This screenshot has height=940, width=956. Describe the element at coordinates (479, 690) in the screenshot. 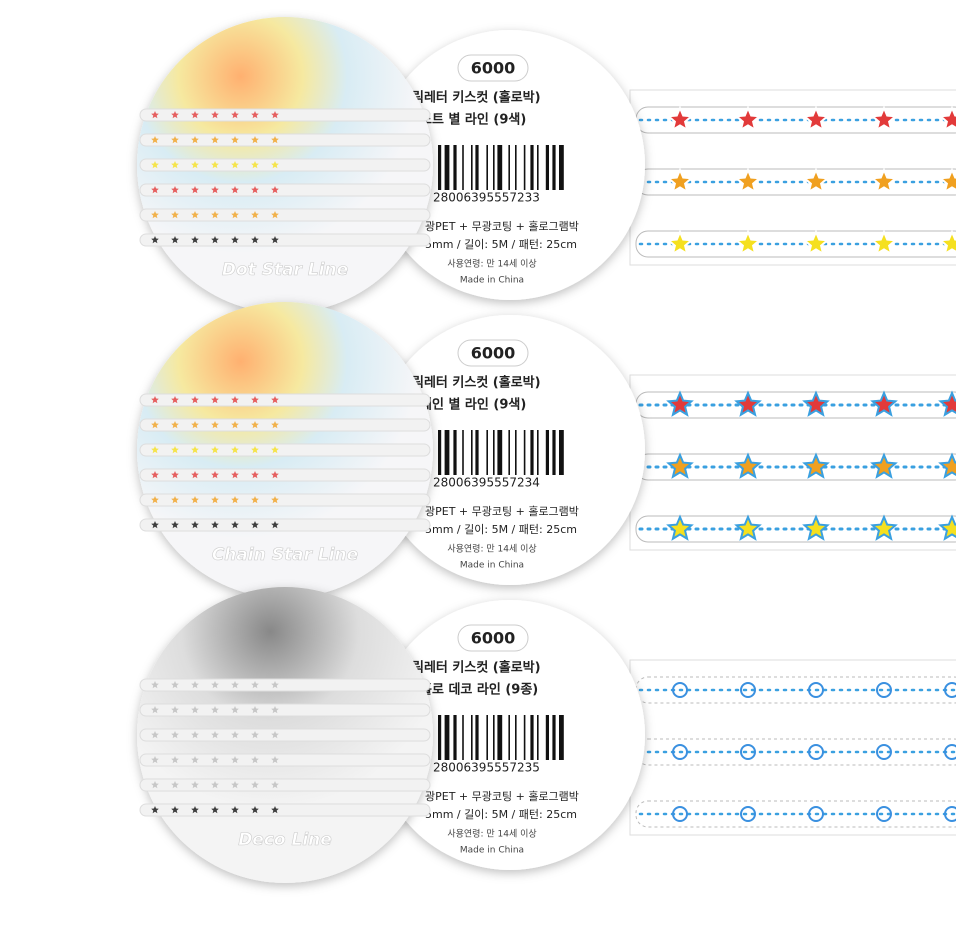

I see `product-name: 홀로 데코 라인 (9종)` at that location.